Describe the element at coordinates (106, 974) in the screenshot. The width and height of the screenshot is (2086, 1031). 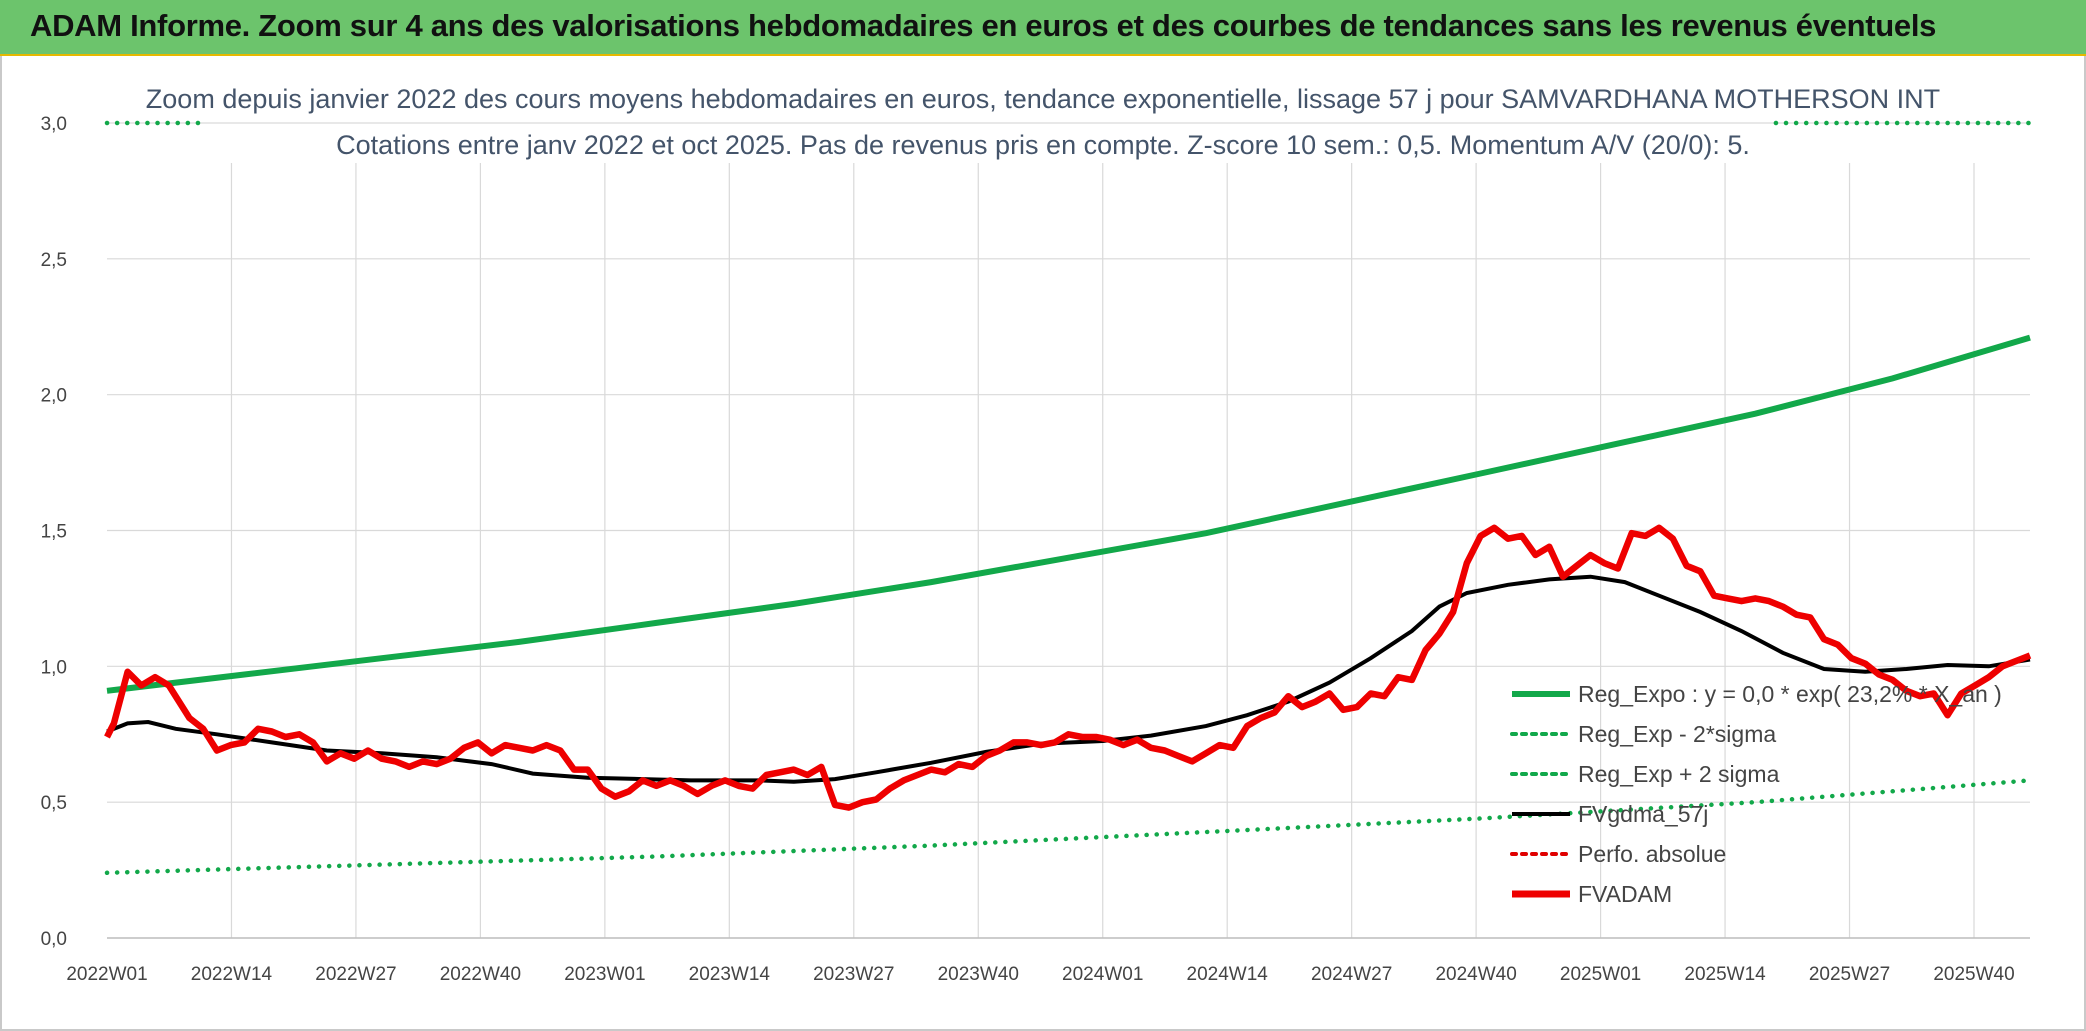
I see `x-tick-label: 2022W01` at that location.